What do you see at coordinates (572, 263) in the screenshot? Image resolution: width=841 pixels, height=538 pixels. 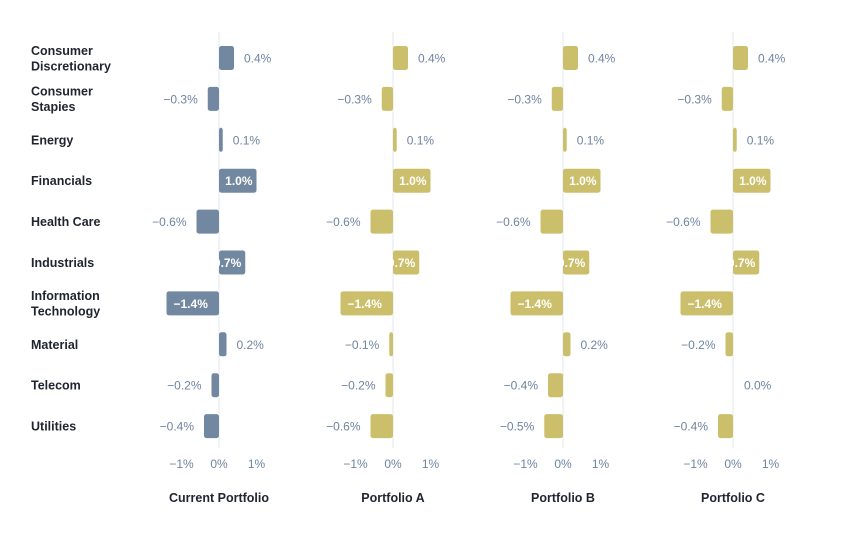 I see `portfolio-b-value-label-industrials: 0.7%` at bounding box center [572, 263].